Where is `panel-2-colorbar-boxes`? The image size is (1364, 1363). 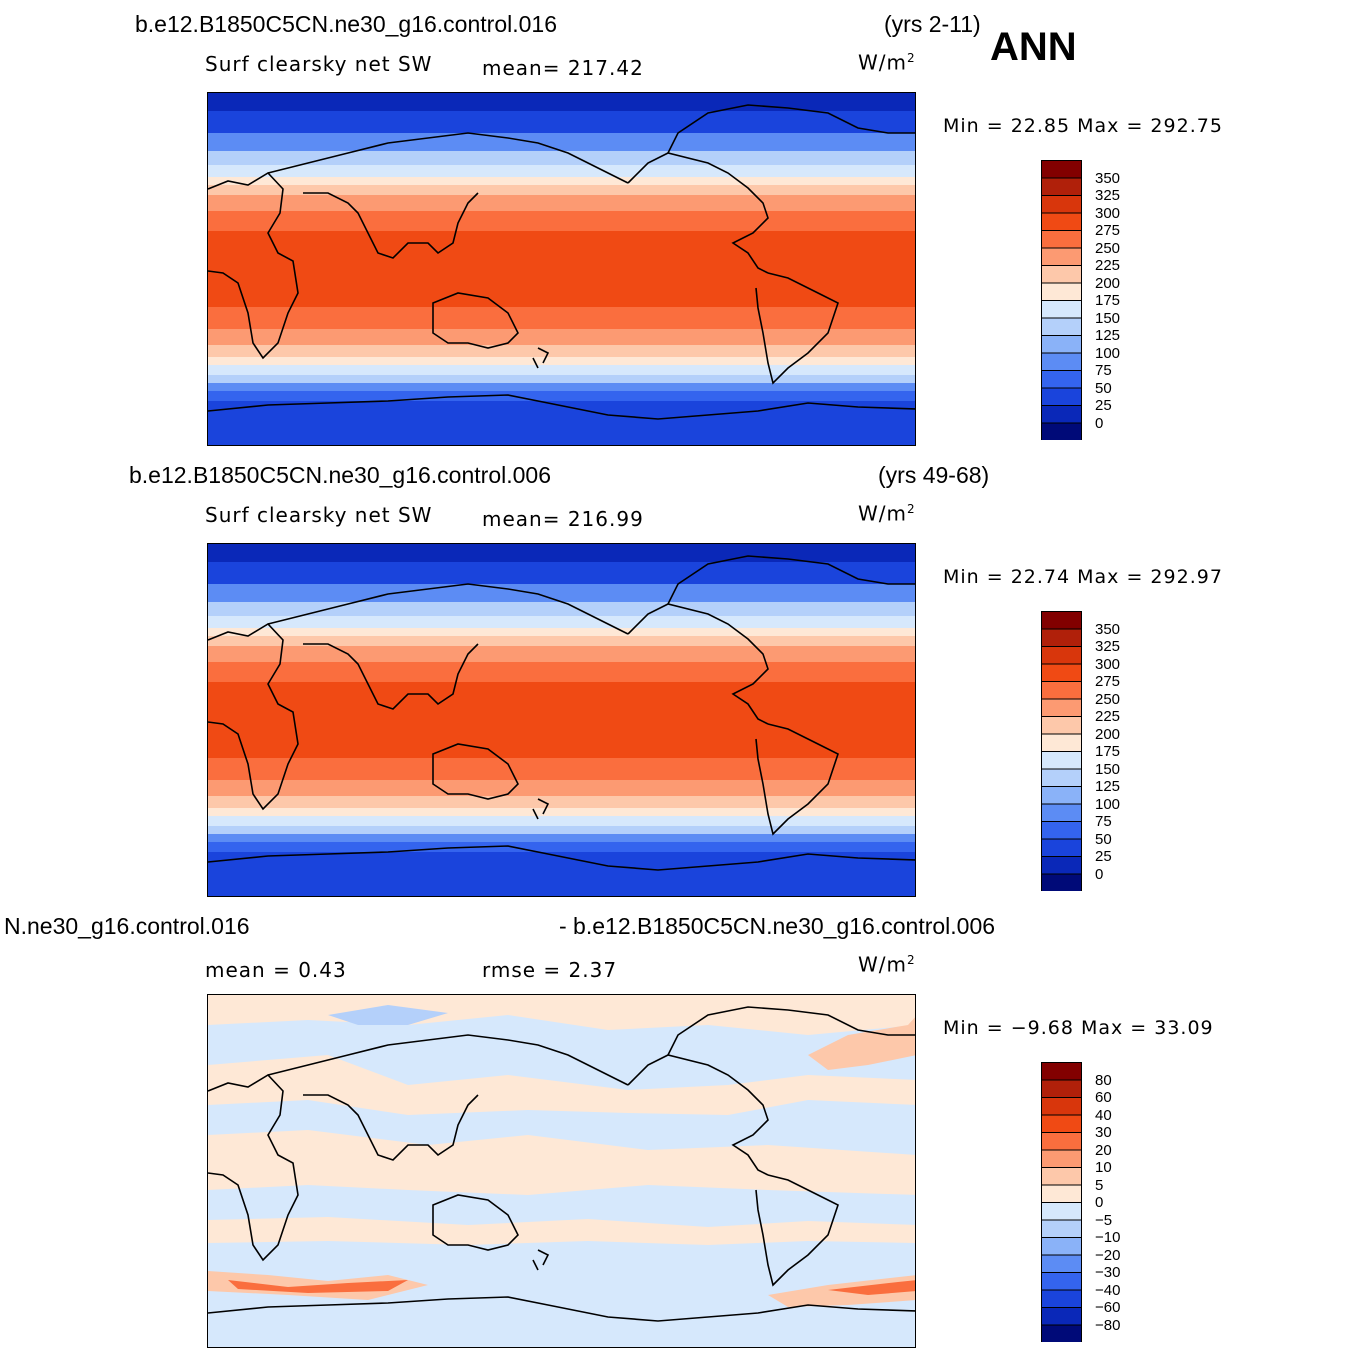 panel-2-colorbar-boxes is located at coordinates (1061, 751).